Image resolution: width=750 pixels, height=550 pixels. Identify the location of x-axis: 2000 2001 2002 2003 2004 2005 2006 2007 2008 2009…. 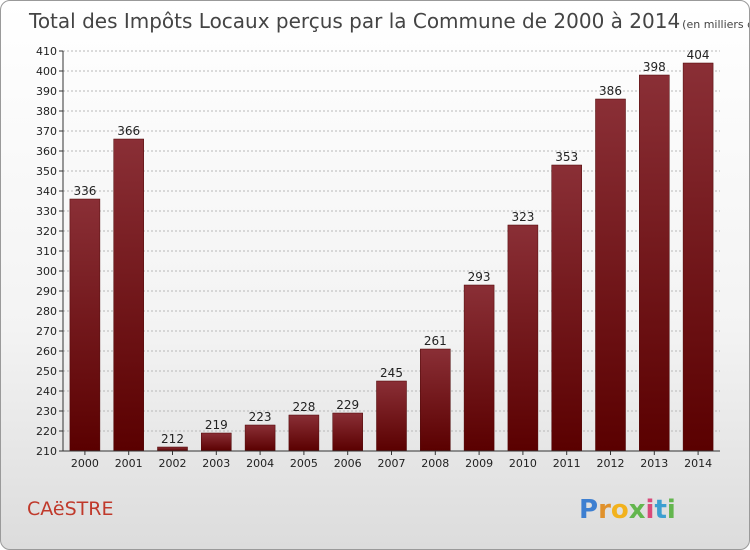
(391, 460).